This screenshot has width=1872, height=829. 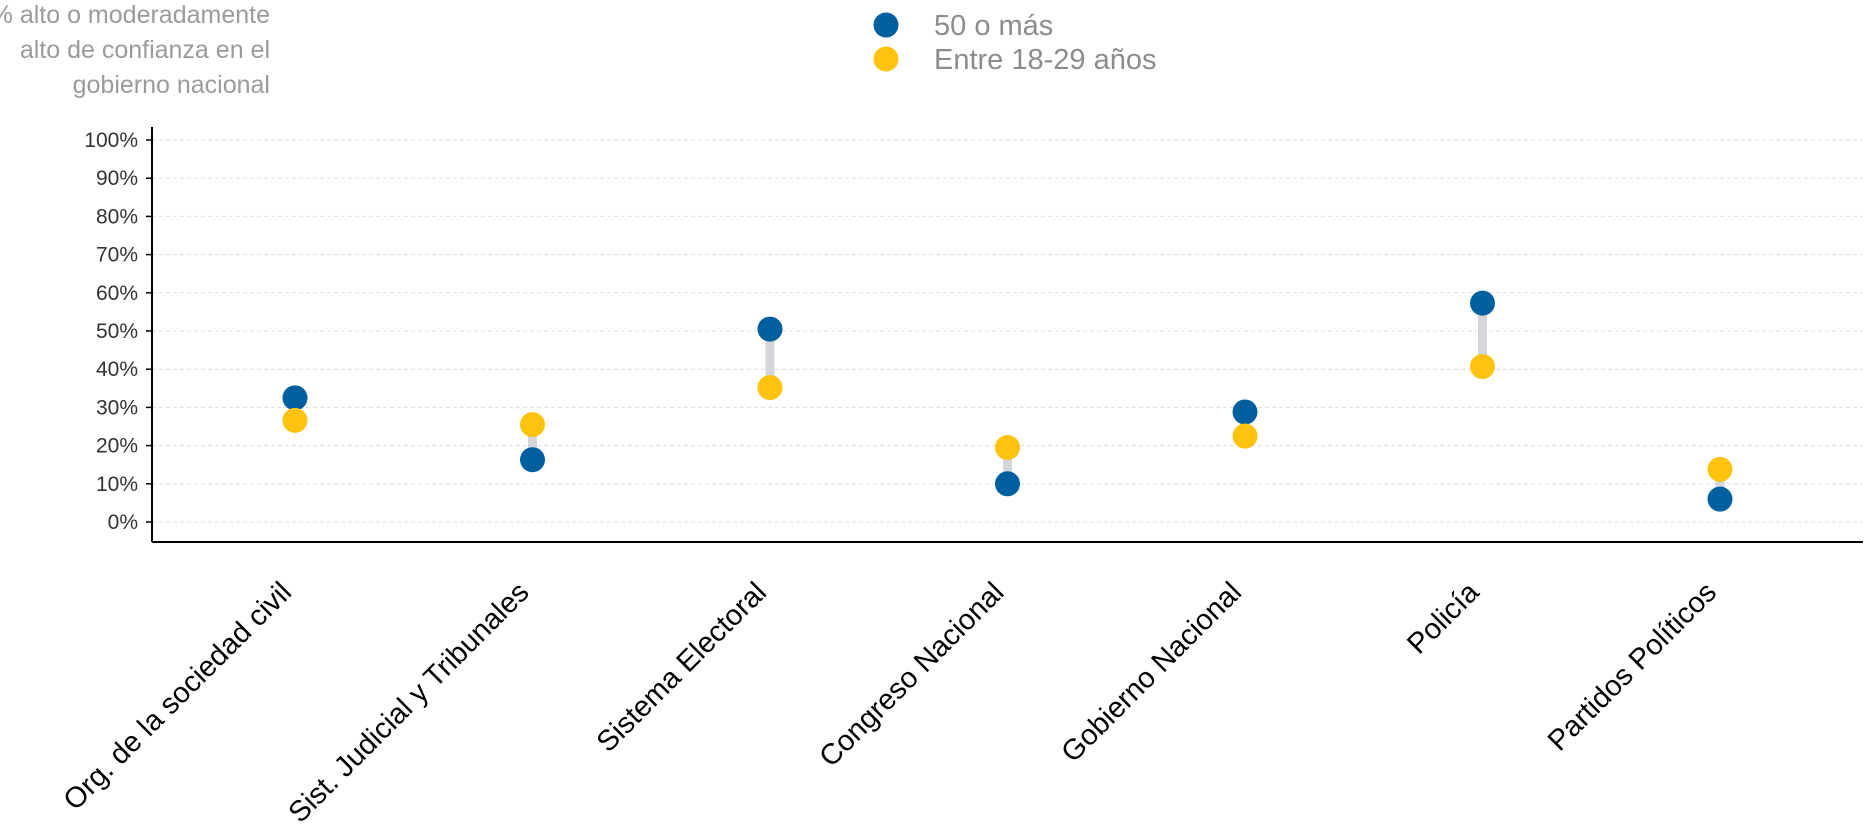 I want to click on y-tick-label: 20%, so click(x=117, y=446).